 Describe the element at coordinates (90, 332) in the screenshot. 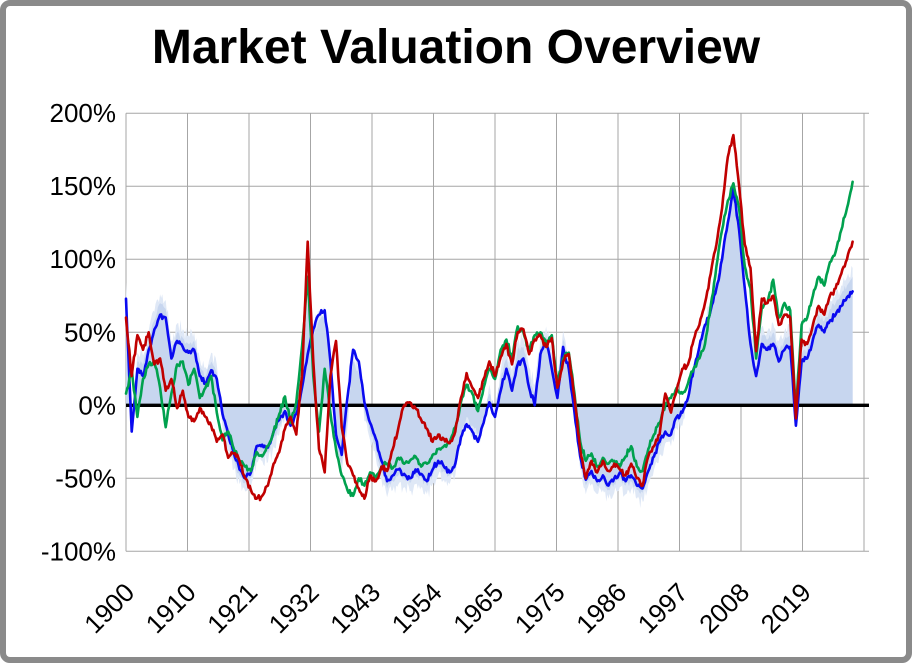

I see `y-axis-label: 50%` at that location.